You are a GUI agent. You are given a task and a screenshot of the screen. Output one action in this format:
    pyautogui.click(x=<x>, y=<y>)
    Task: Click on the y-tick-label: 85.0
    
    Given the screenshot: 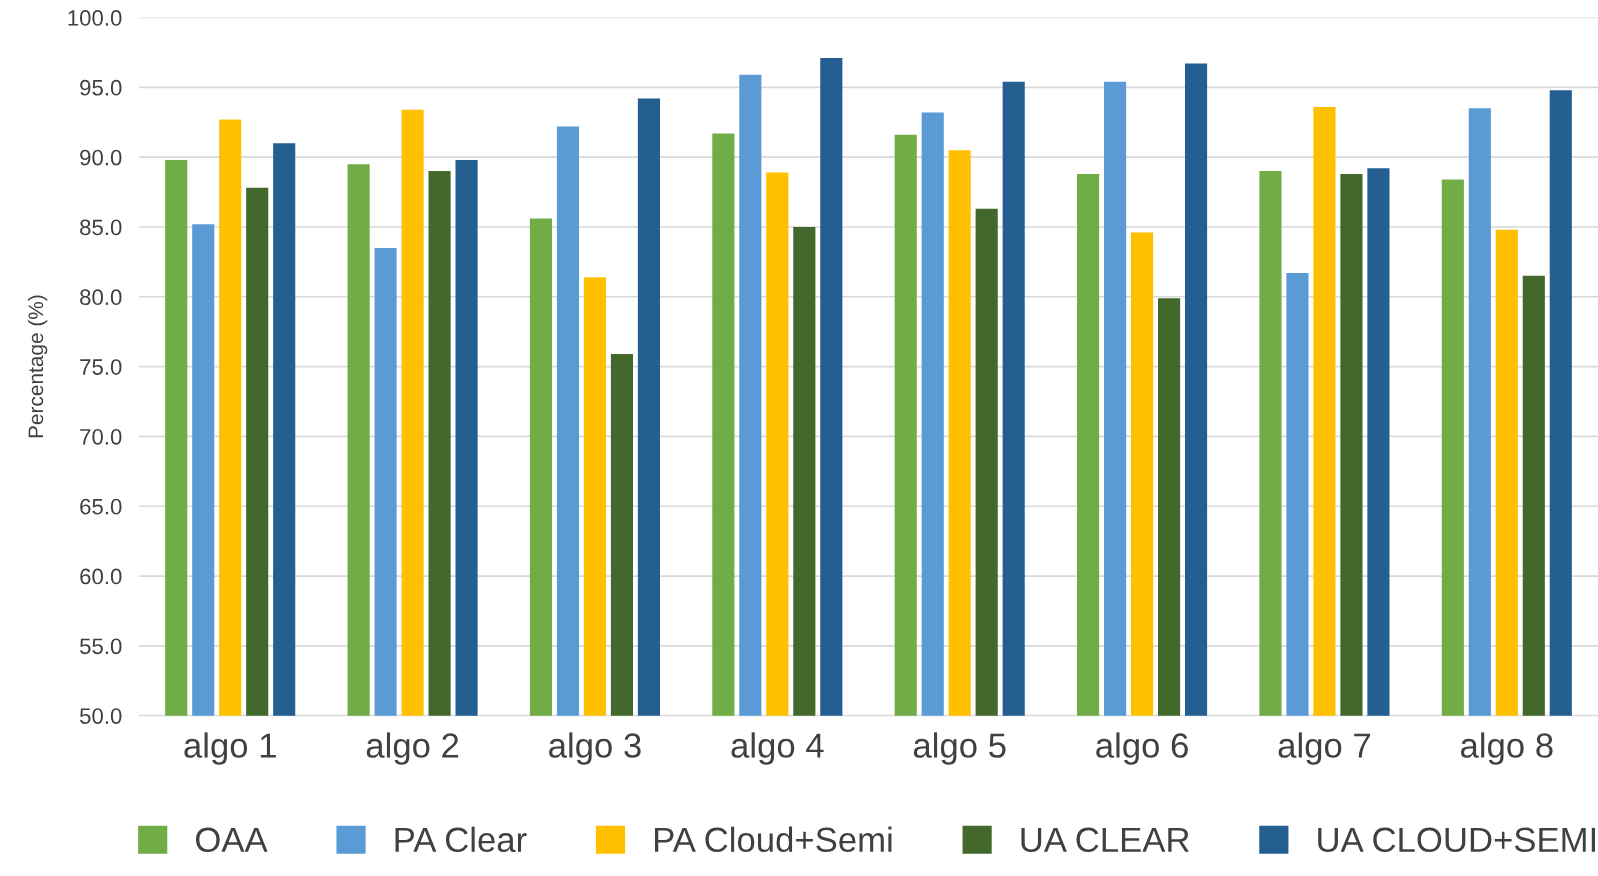 What is the action you would take?
    pyautogui.click(x=101, y=227)
    